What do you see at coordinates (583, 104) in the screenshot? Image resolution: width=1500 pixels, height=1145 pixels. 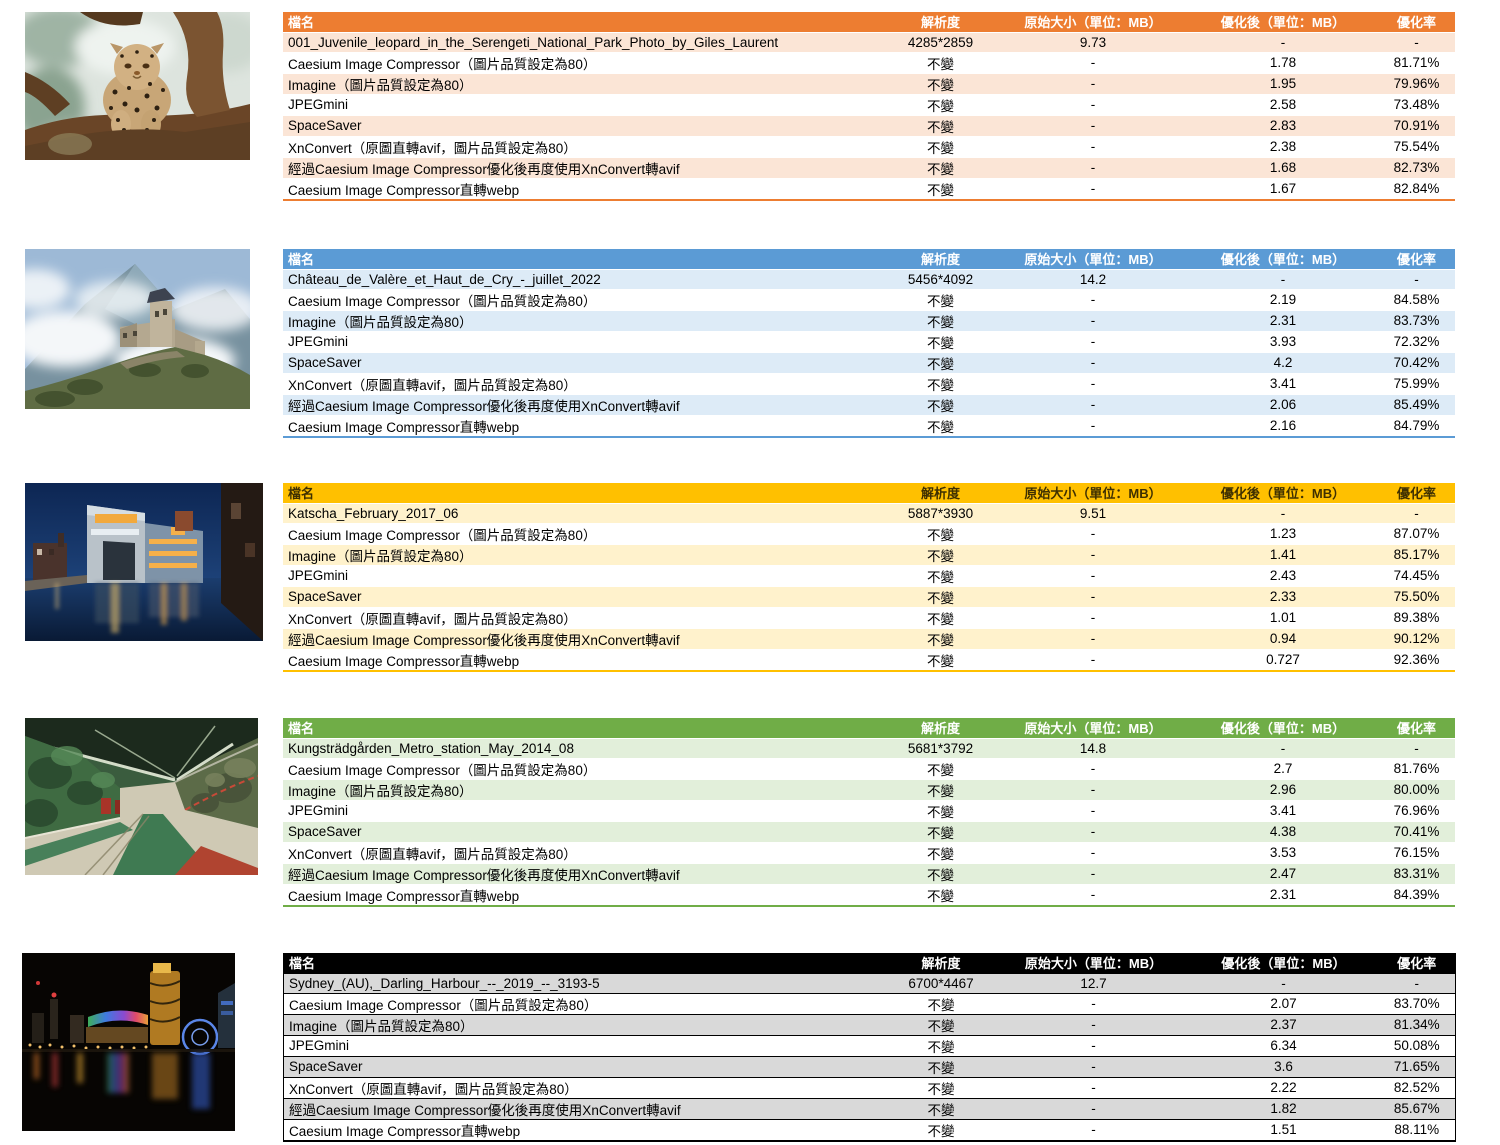 I see `cell-filename: JPEGmini` at bounding box center [583, 104].